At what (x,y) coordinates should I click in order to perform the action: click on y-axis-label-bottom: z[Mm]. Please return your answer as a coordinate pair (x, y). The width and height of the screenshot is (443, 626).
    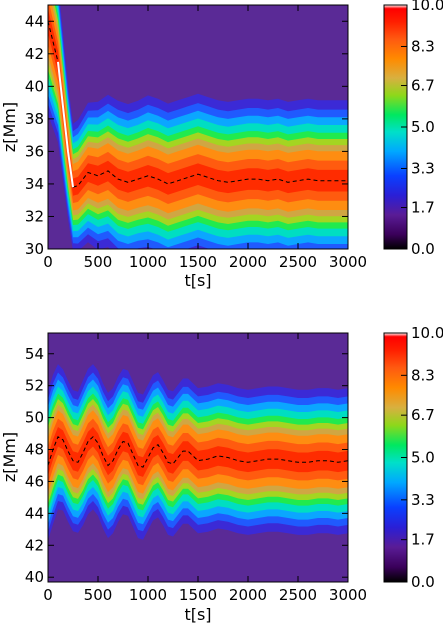
    Looking at the image, I should click on (9, 457).